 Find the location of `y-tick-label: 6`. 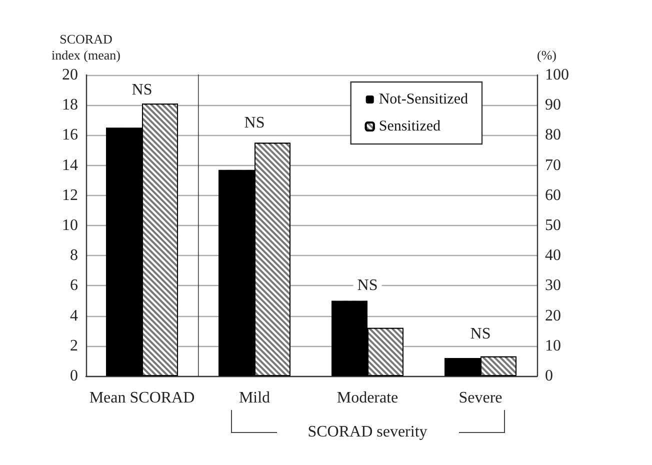

y-tick-label: 6 is located at coordinates (74, 285).